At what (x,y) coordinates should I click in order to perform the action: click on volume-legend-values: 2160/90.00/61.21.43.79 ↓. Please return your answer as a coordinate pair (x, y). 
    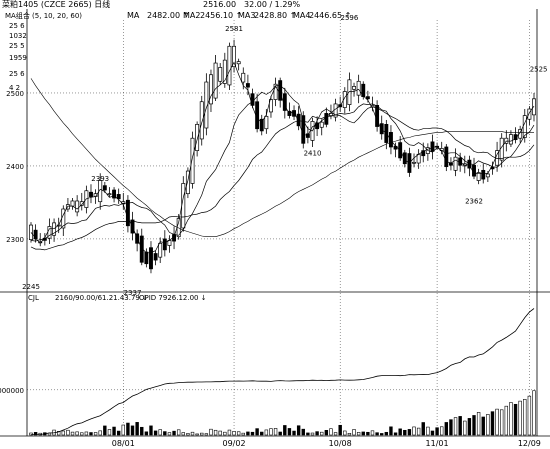
    Looking at the image, I should click on (101, 298).